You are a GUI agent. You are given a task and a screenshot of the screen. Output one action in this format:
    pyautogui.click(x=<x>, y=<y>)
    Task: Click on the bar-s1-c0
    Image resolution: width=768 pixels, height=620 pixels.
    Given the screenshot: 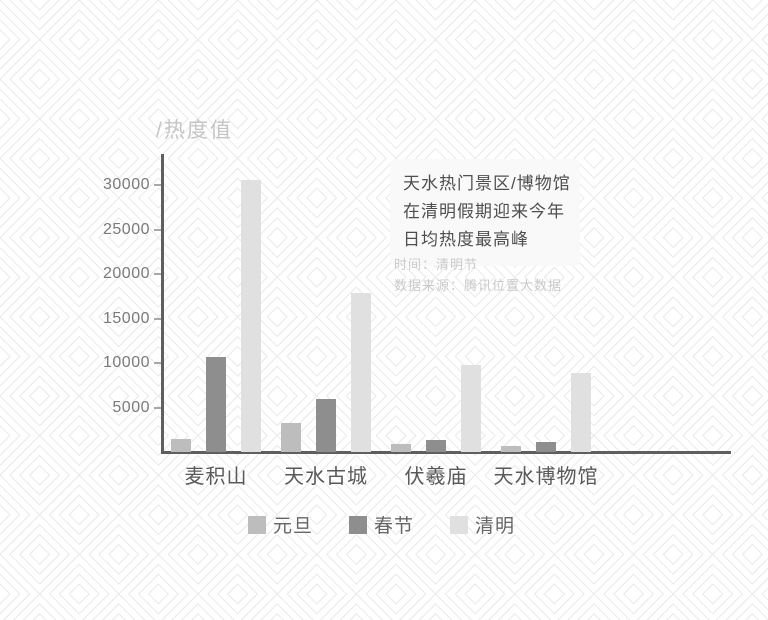 What is the action you would take?
    pyautogui.click(x=216, y=404)
    